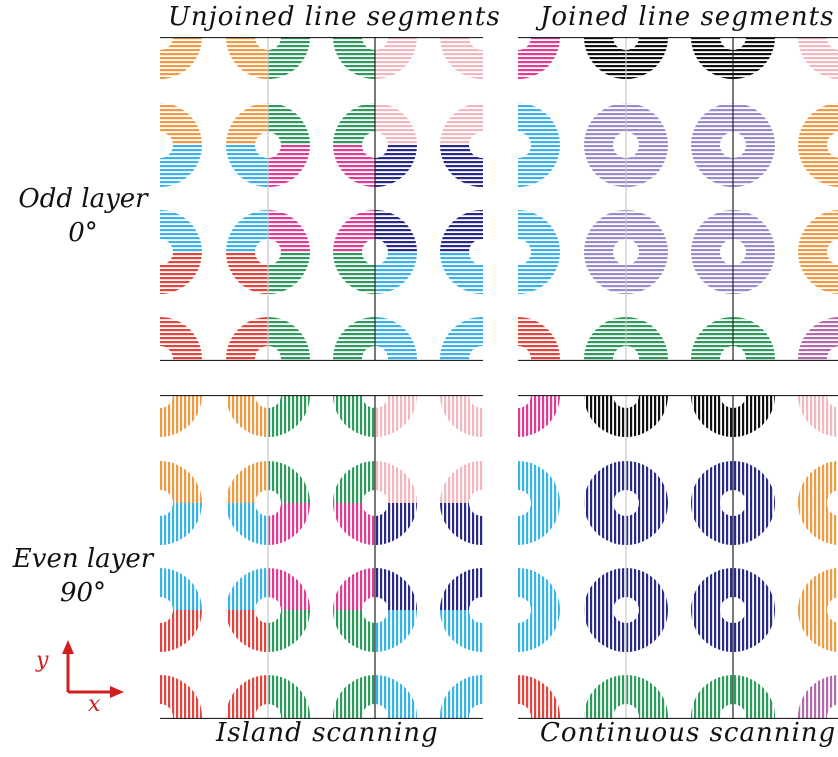 This screenshot has height=757, width=838. What do you see at coordinates (83, 559) in the screenshot?
I see `even-layer-name: Even layer` at bounding box center [83, 559].